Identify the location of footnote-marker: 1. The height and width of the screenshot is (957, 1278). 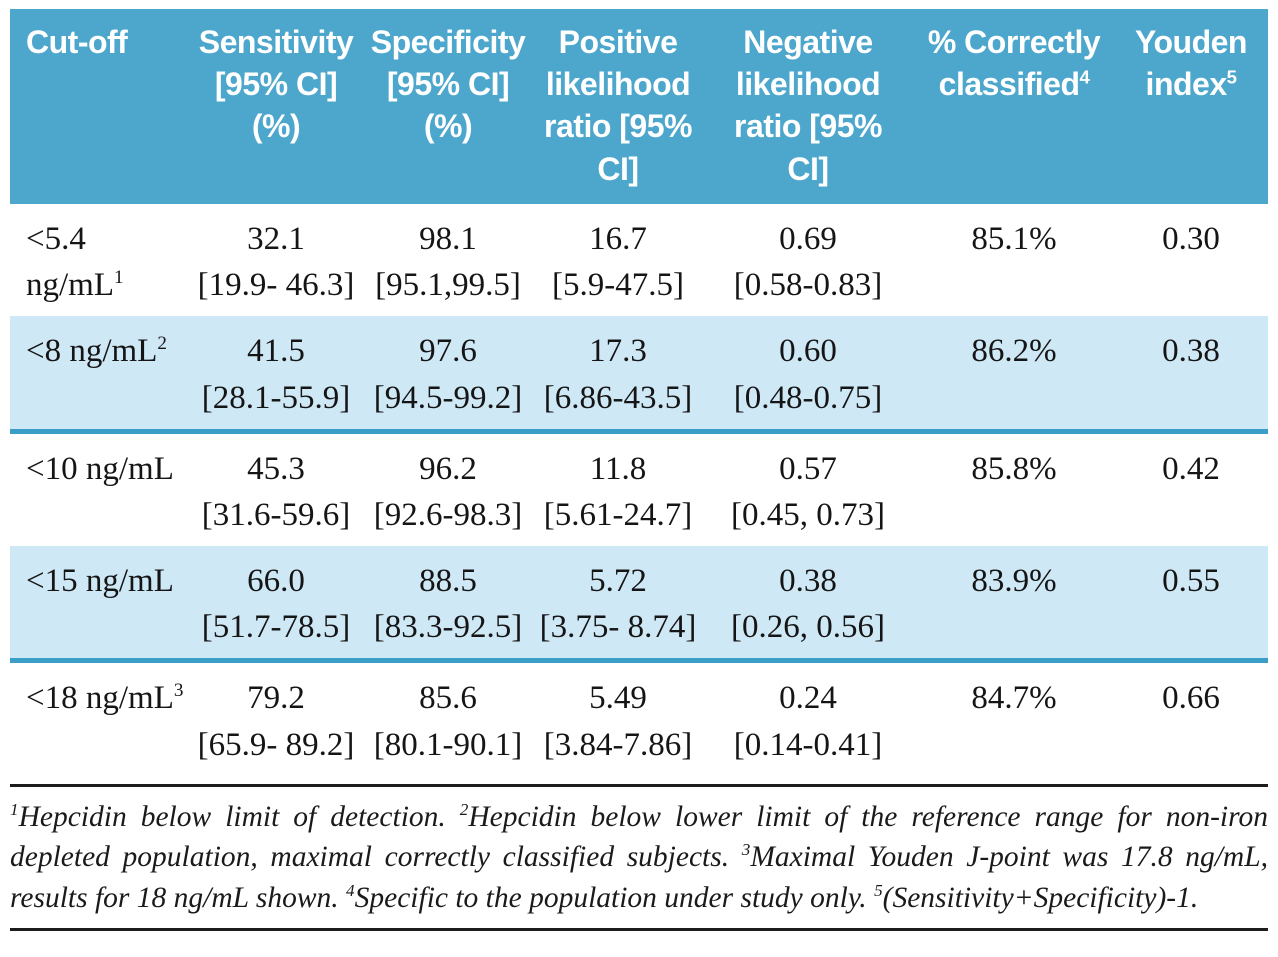
(14, 809).